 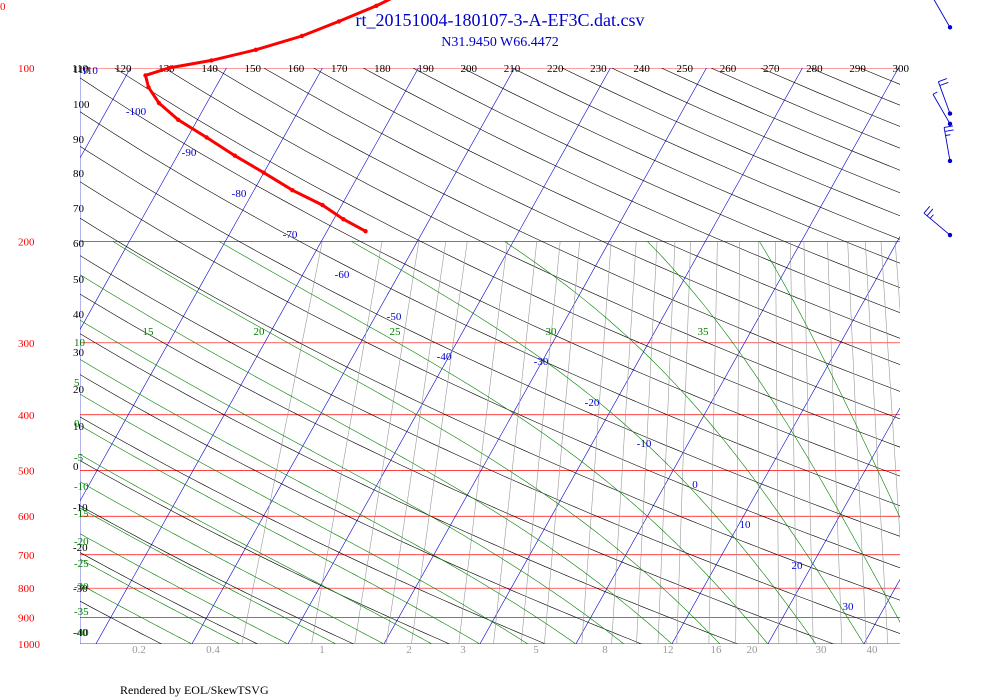 What do you see at coordinates (26, 416) in the screenshot?
I see `pressure-label: 400` at bounding box center [26, 416].